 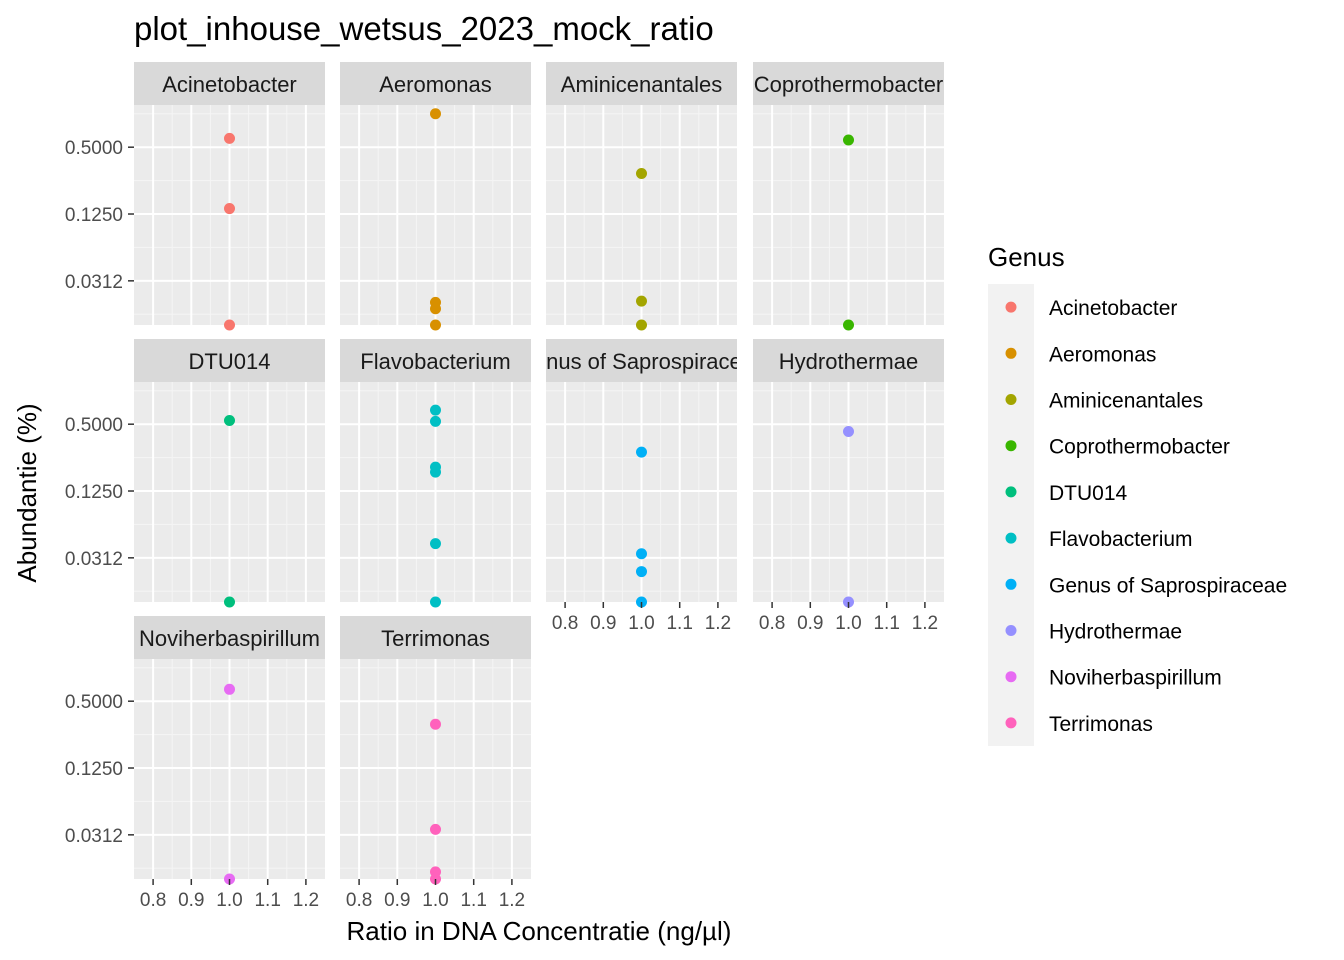 What do you see at coordinates (1101, 724) in the screenshot?
I see `legend-label-terrimonas: Terrimonas` at bounding box center [1101, 724].